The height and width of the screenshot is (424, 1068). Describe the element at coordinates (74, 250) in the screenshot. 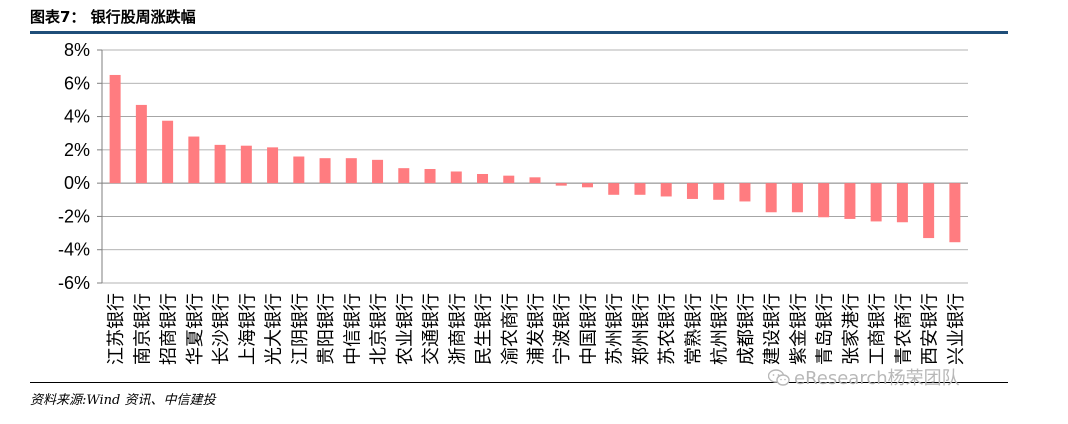

I see `y-tick-label: -4%` at that location.